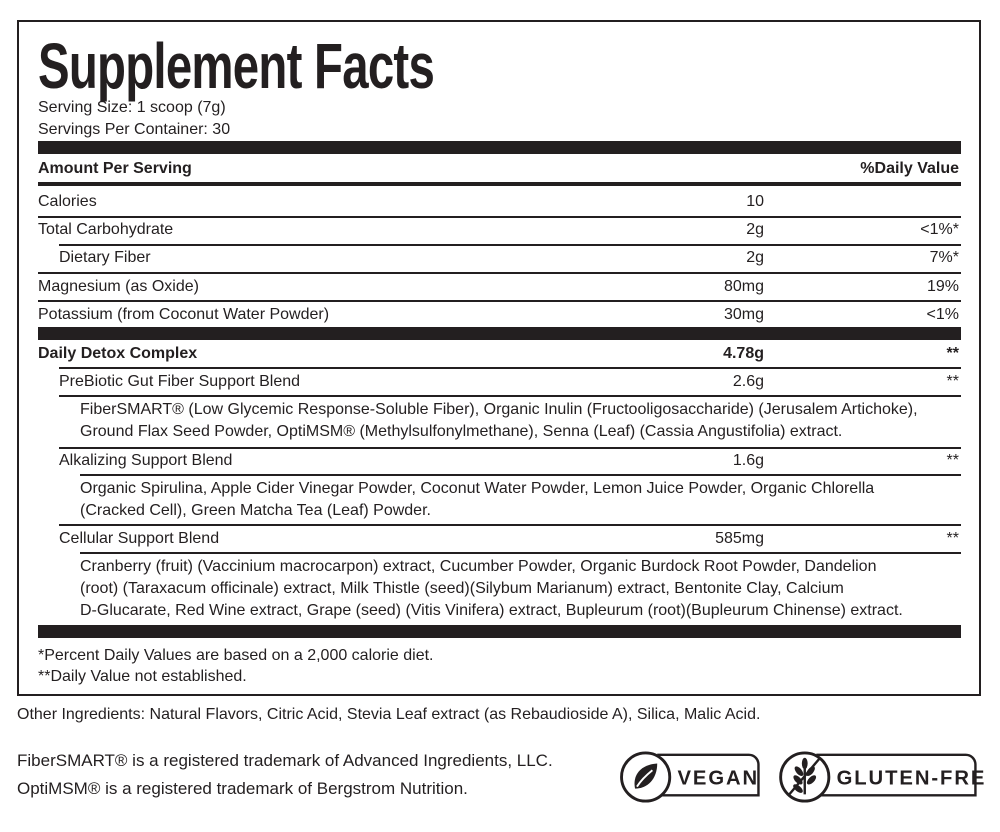 The height and width of the screenshot is (832, 1000). What do you see at coordinates (499, 539) in the screenshot?
I see `blend-row: Cellular Support Blend 585mg **` at bounding box center [499, 539].